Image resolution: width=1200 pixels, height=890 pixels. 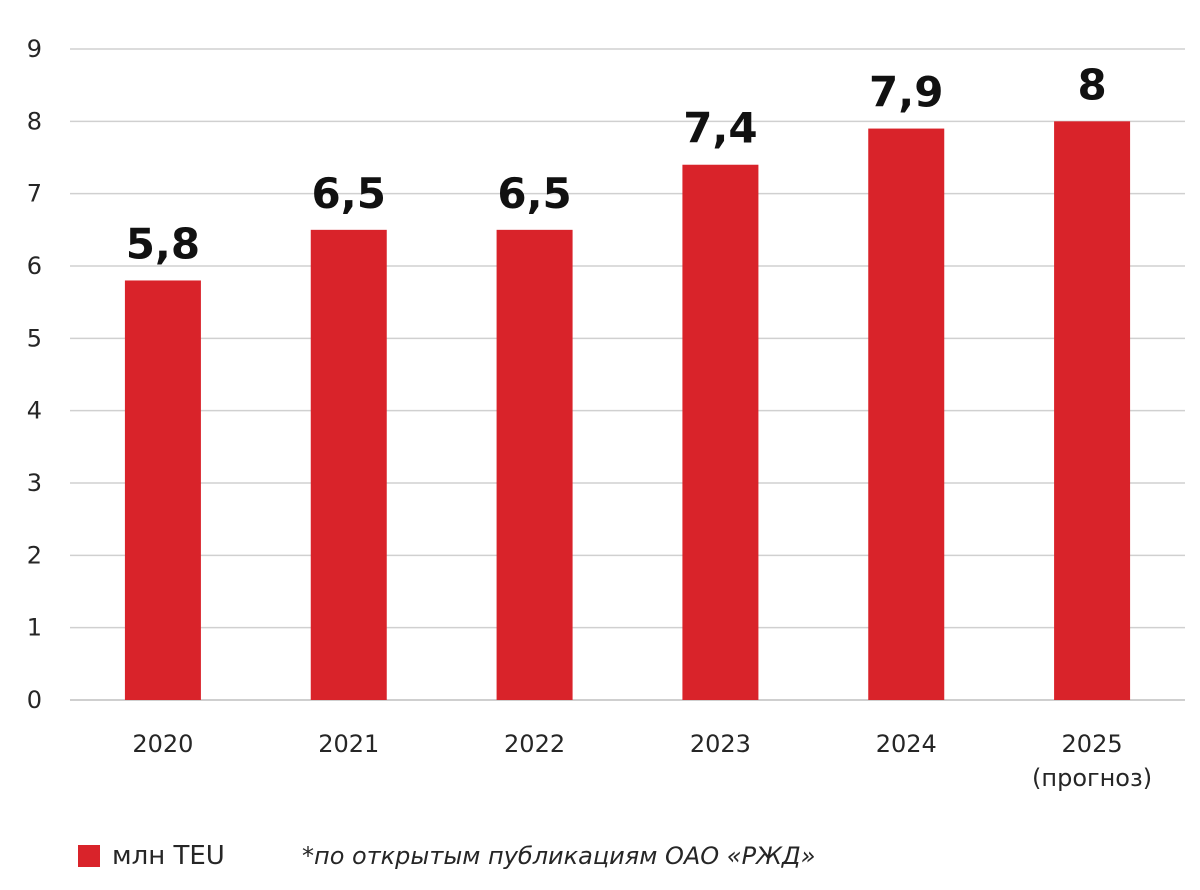 What do you see at coordinates (89, 856) in the screenshot?
I see `legend-swatch` at bounding box center [89, 856].